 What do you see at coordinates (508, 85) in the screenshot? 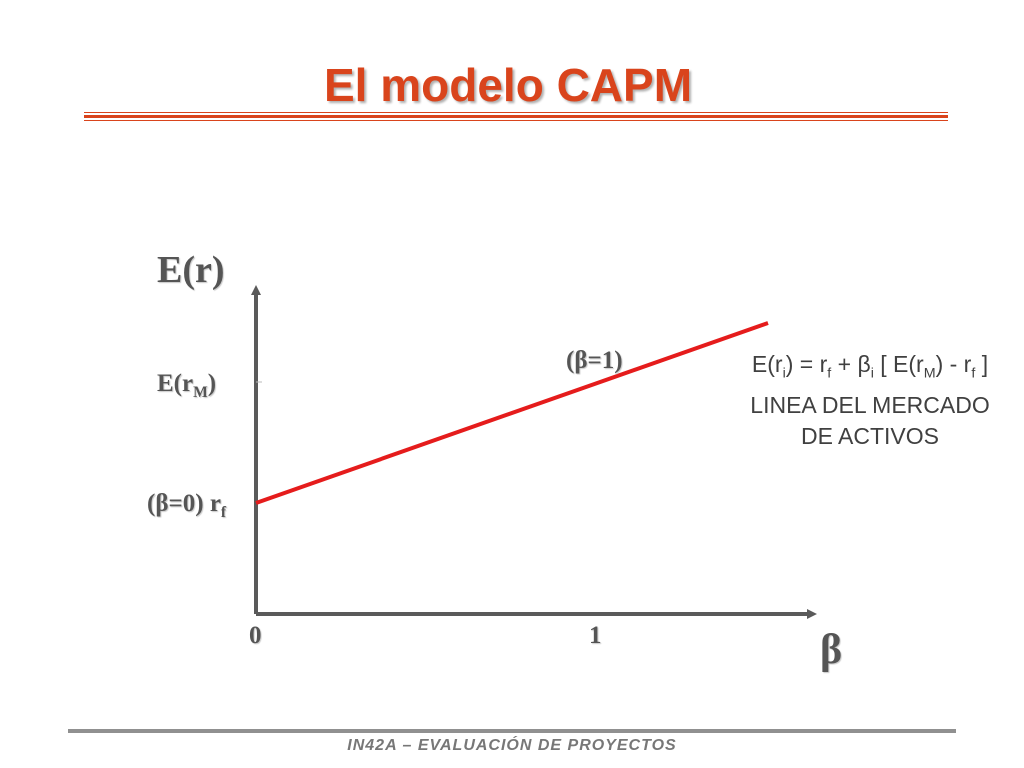
I see `slide-title: El modelo CAPM` at bounding box center [508, 85].